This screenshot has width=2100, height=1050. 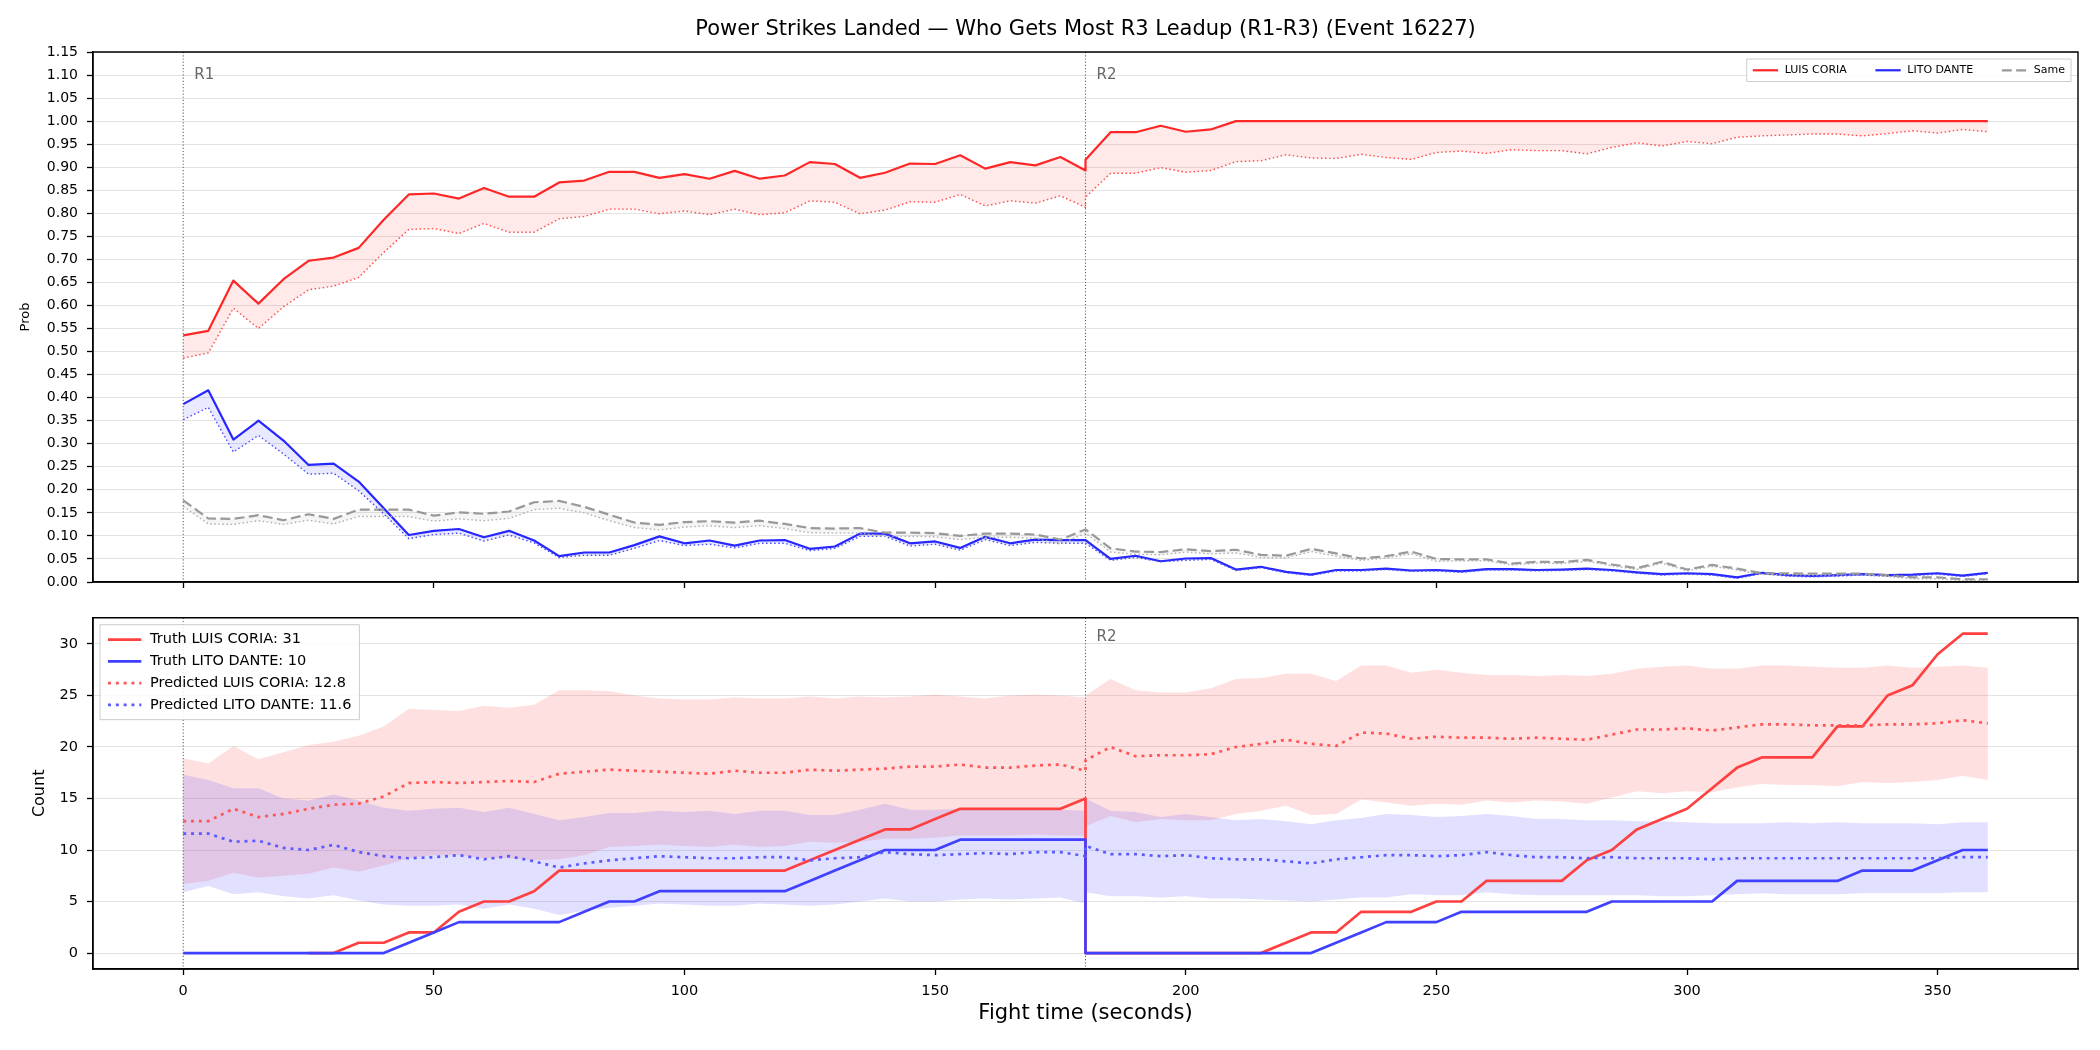 What do you see at coordinates (62, 442) in the screenshot?
I see `y-tick-label: 0.30` at bounding box center [62, 442].